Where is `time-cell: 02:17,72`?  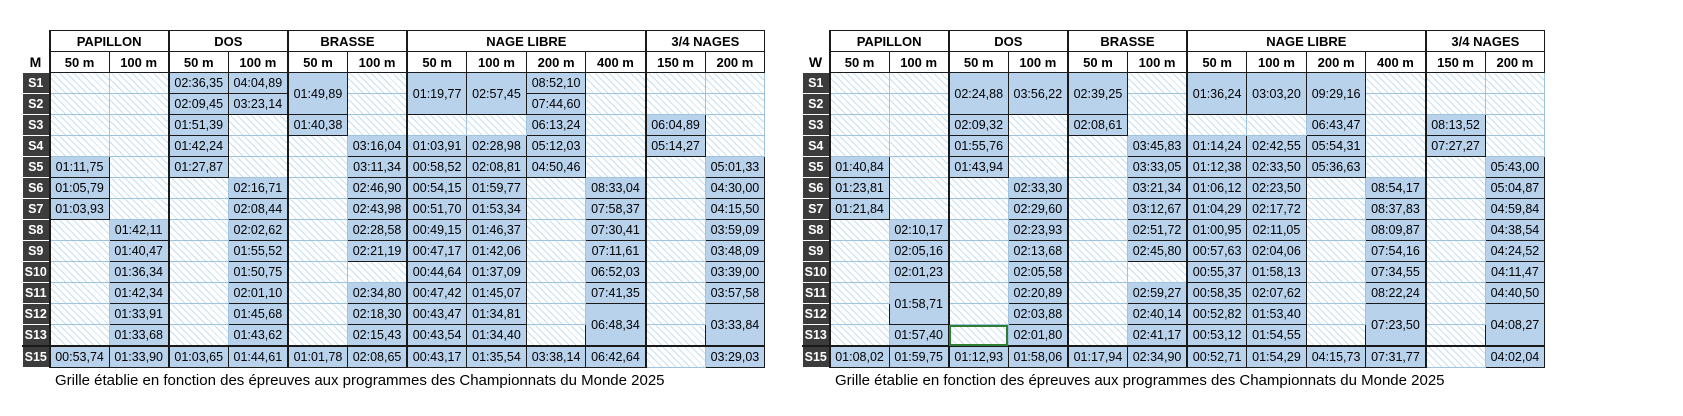
time-cell: 02:17,72 is located at coordinates (1276, 209).